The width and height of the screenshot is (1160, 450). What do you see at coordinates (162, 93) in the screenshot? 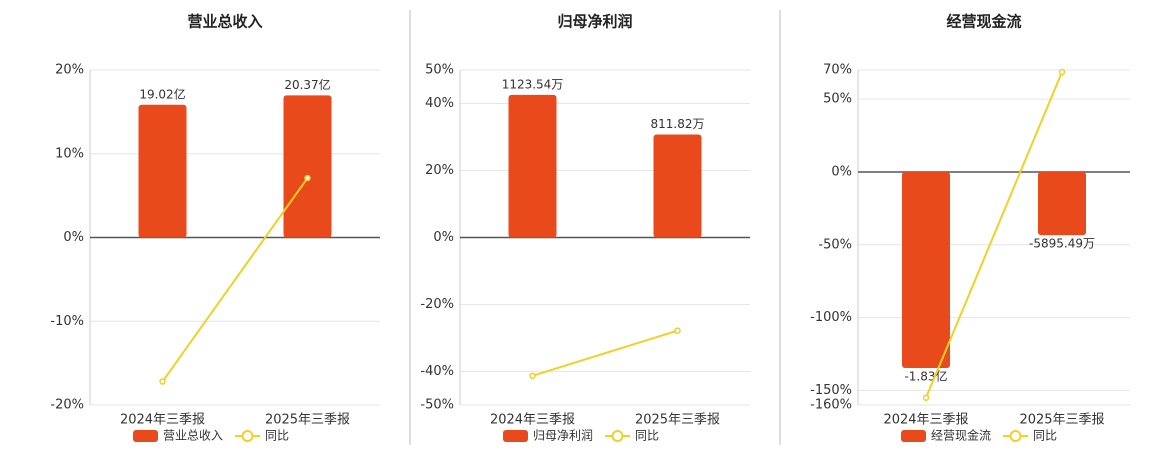
I see `value-label: 19.02亿` at bounding box center [162, 93].